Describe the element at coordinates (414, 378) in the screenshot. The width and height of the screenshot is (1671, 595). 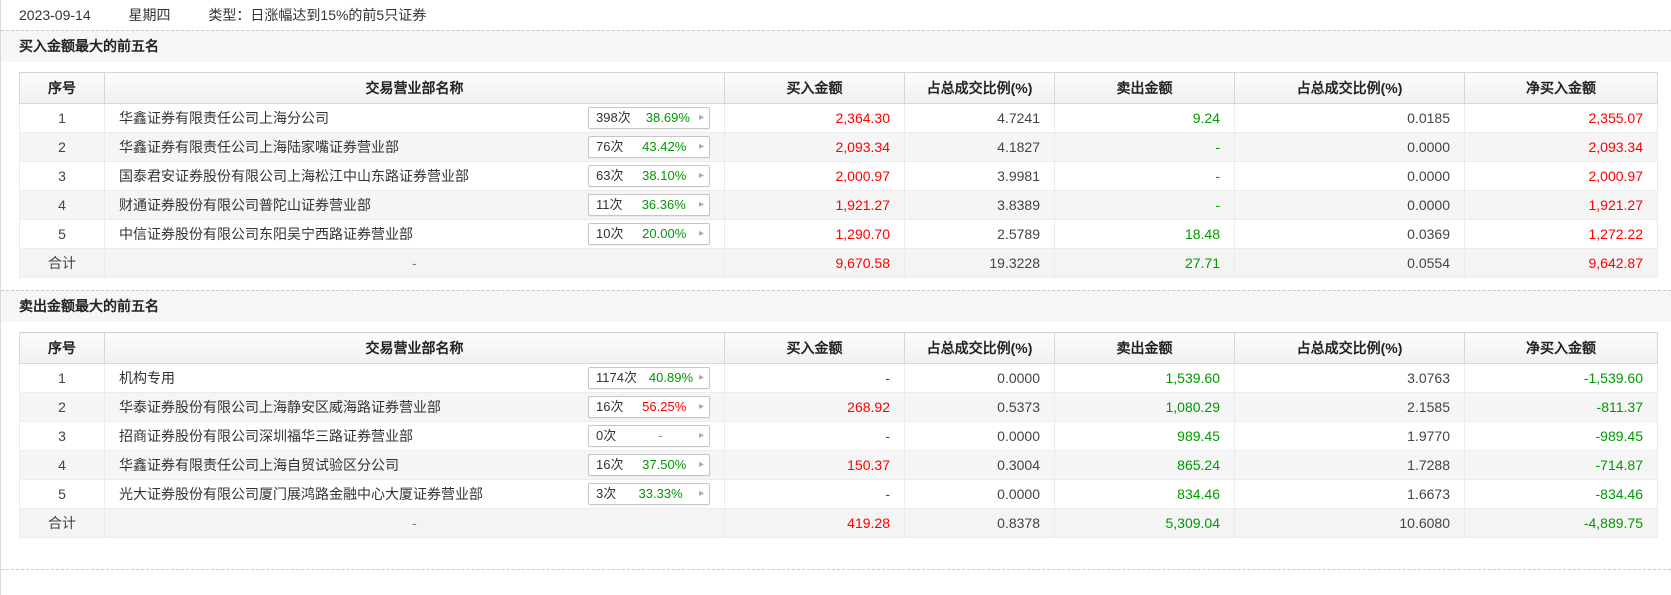
I see `branch-name-cell: 机构专用 1174次 40.89% ▸` at that location.